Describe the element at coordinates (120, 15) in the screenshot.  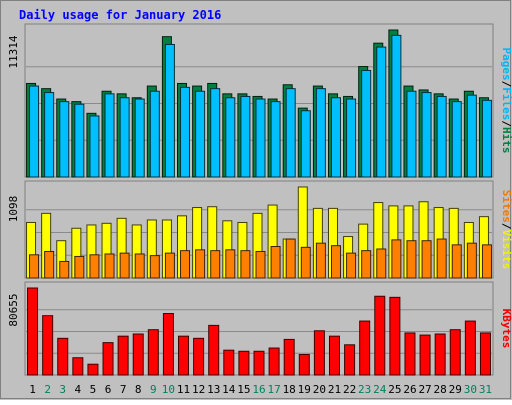
I see `chart-title: Daily usage for January 2016` at that location.